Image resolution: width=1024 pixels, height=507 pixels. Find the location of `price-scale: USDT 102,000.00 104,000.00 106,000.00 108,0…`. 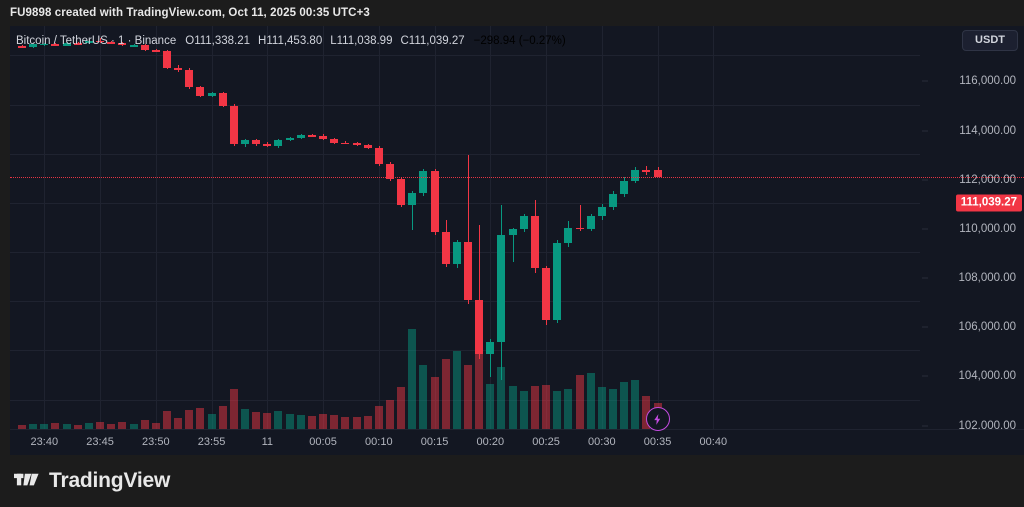

price-scale: USDT 102,000.00 104,000.00 106,000.00 108,0… is located at coordinates (972, 240).